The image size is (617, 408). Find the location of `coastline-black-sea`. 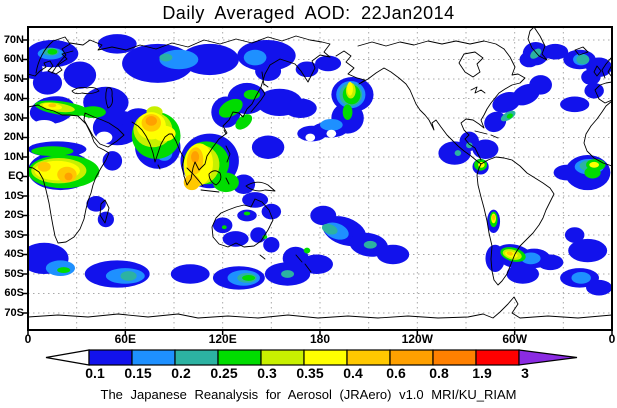

coastline-black-sea is located at coordinates (85, 90).